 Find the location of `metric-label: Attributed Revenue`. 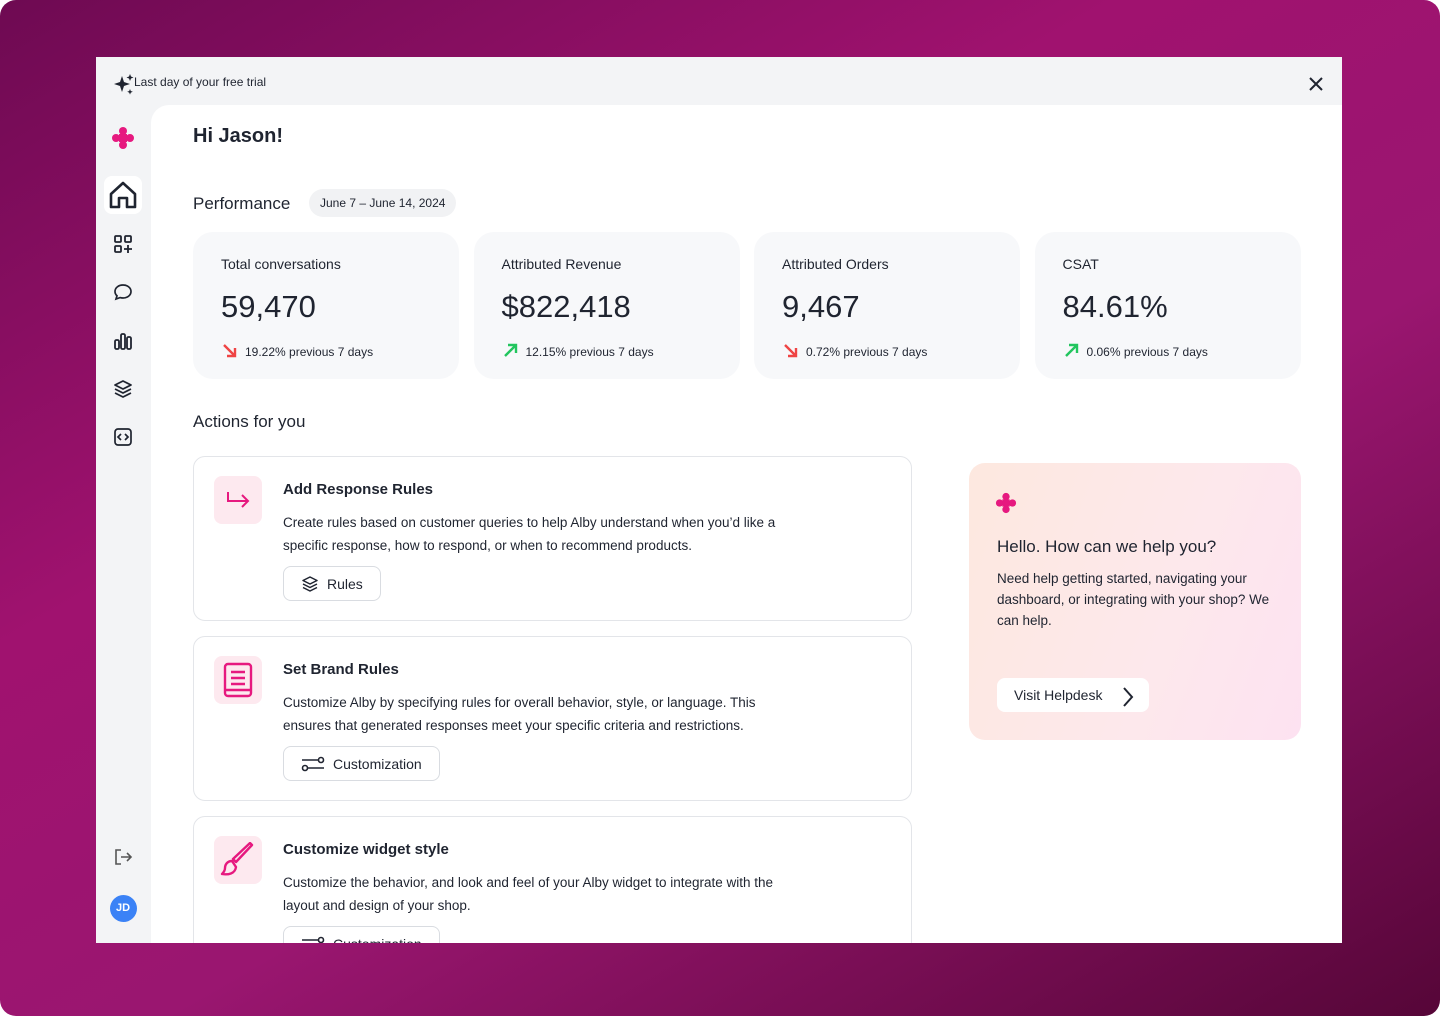

metric-label: Attributed Revenue is located at coordinates (561, 264).